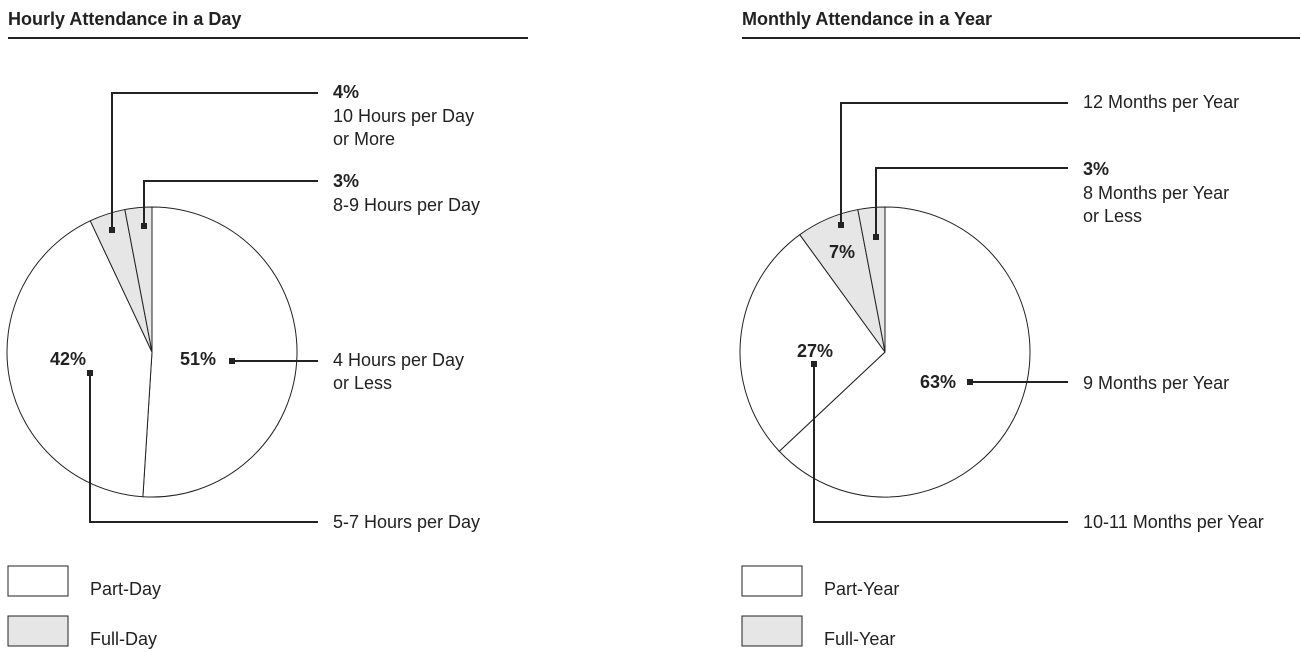 This screenshot has height=652, width=1301. What do you see at coordinates (938, 382) in the screenshot?
I see `percent-label: 63%` at bounding box center [938, 382].